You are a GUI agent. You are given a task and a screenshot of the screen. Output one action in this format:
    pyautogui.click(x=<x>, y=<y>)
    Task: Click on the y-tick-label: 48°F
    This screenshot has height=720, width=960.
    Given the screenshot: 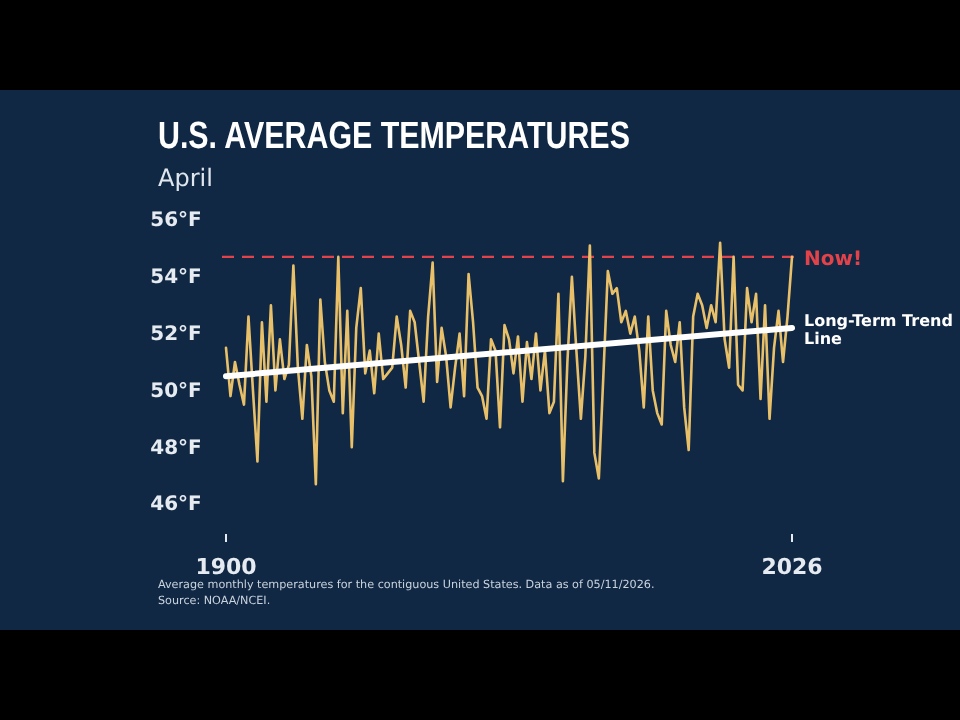 What is the action you would take?
    pyautogui.click(x=176, y=448)
    